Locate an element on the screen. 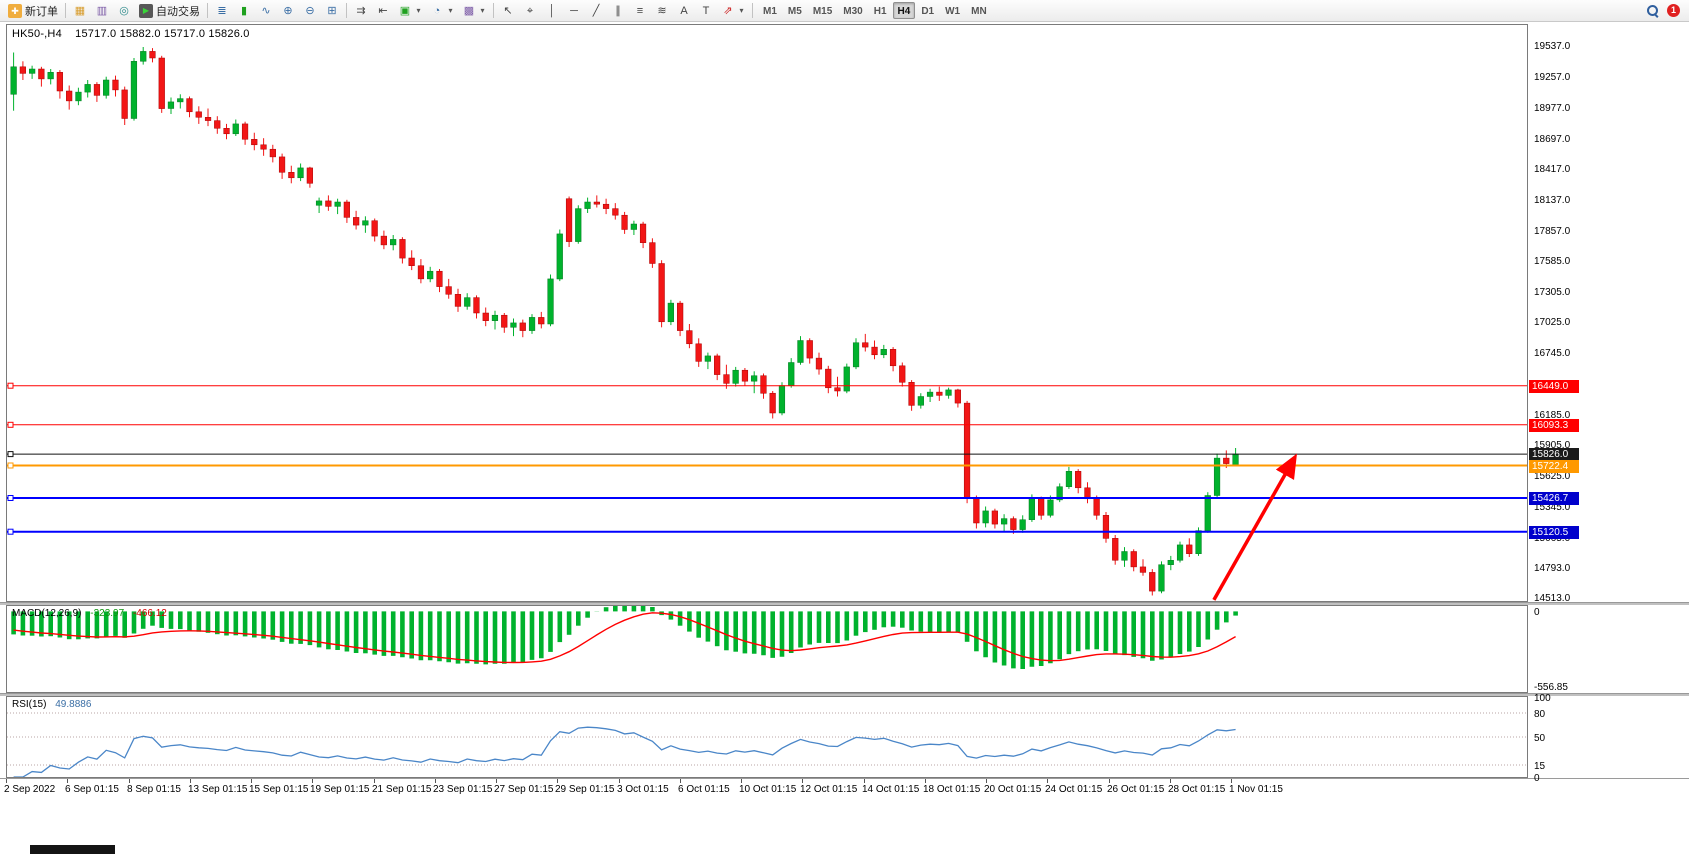 This screenshot has width=1689, height=858. text-tool-button: A is located at coordinates (684, 11).